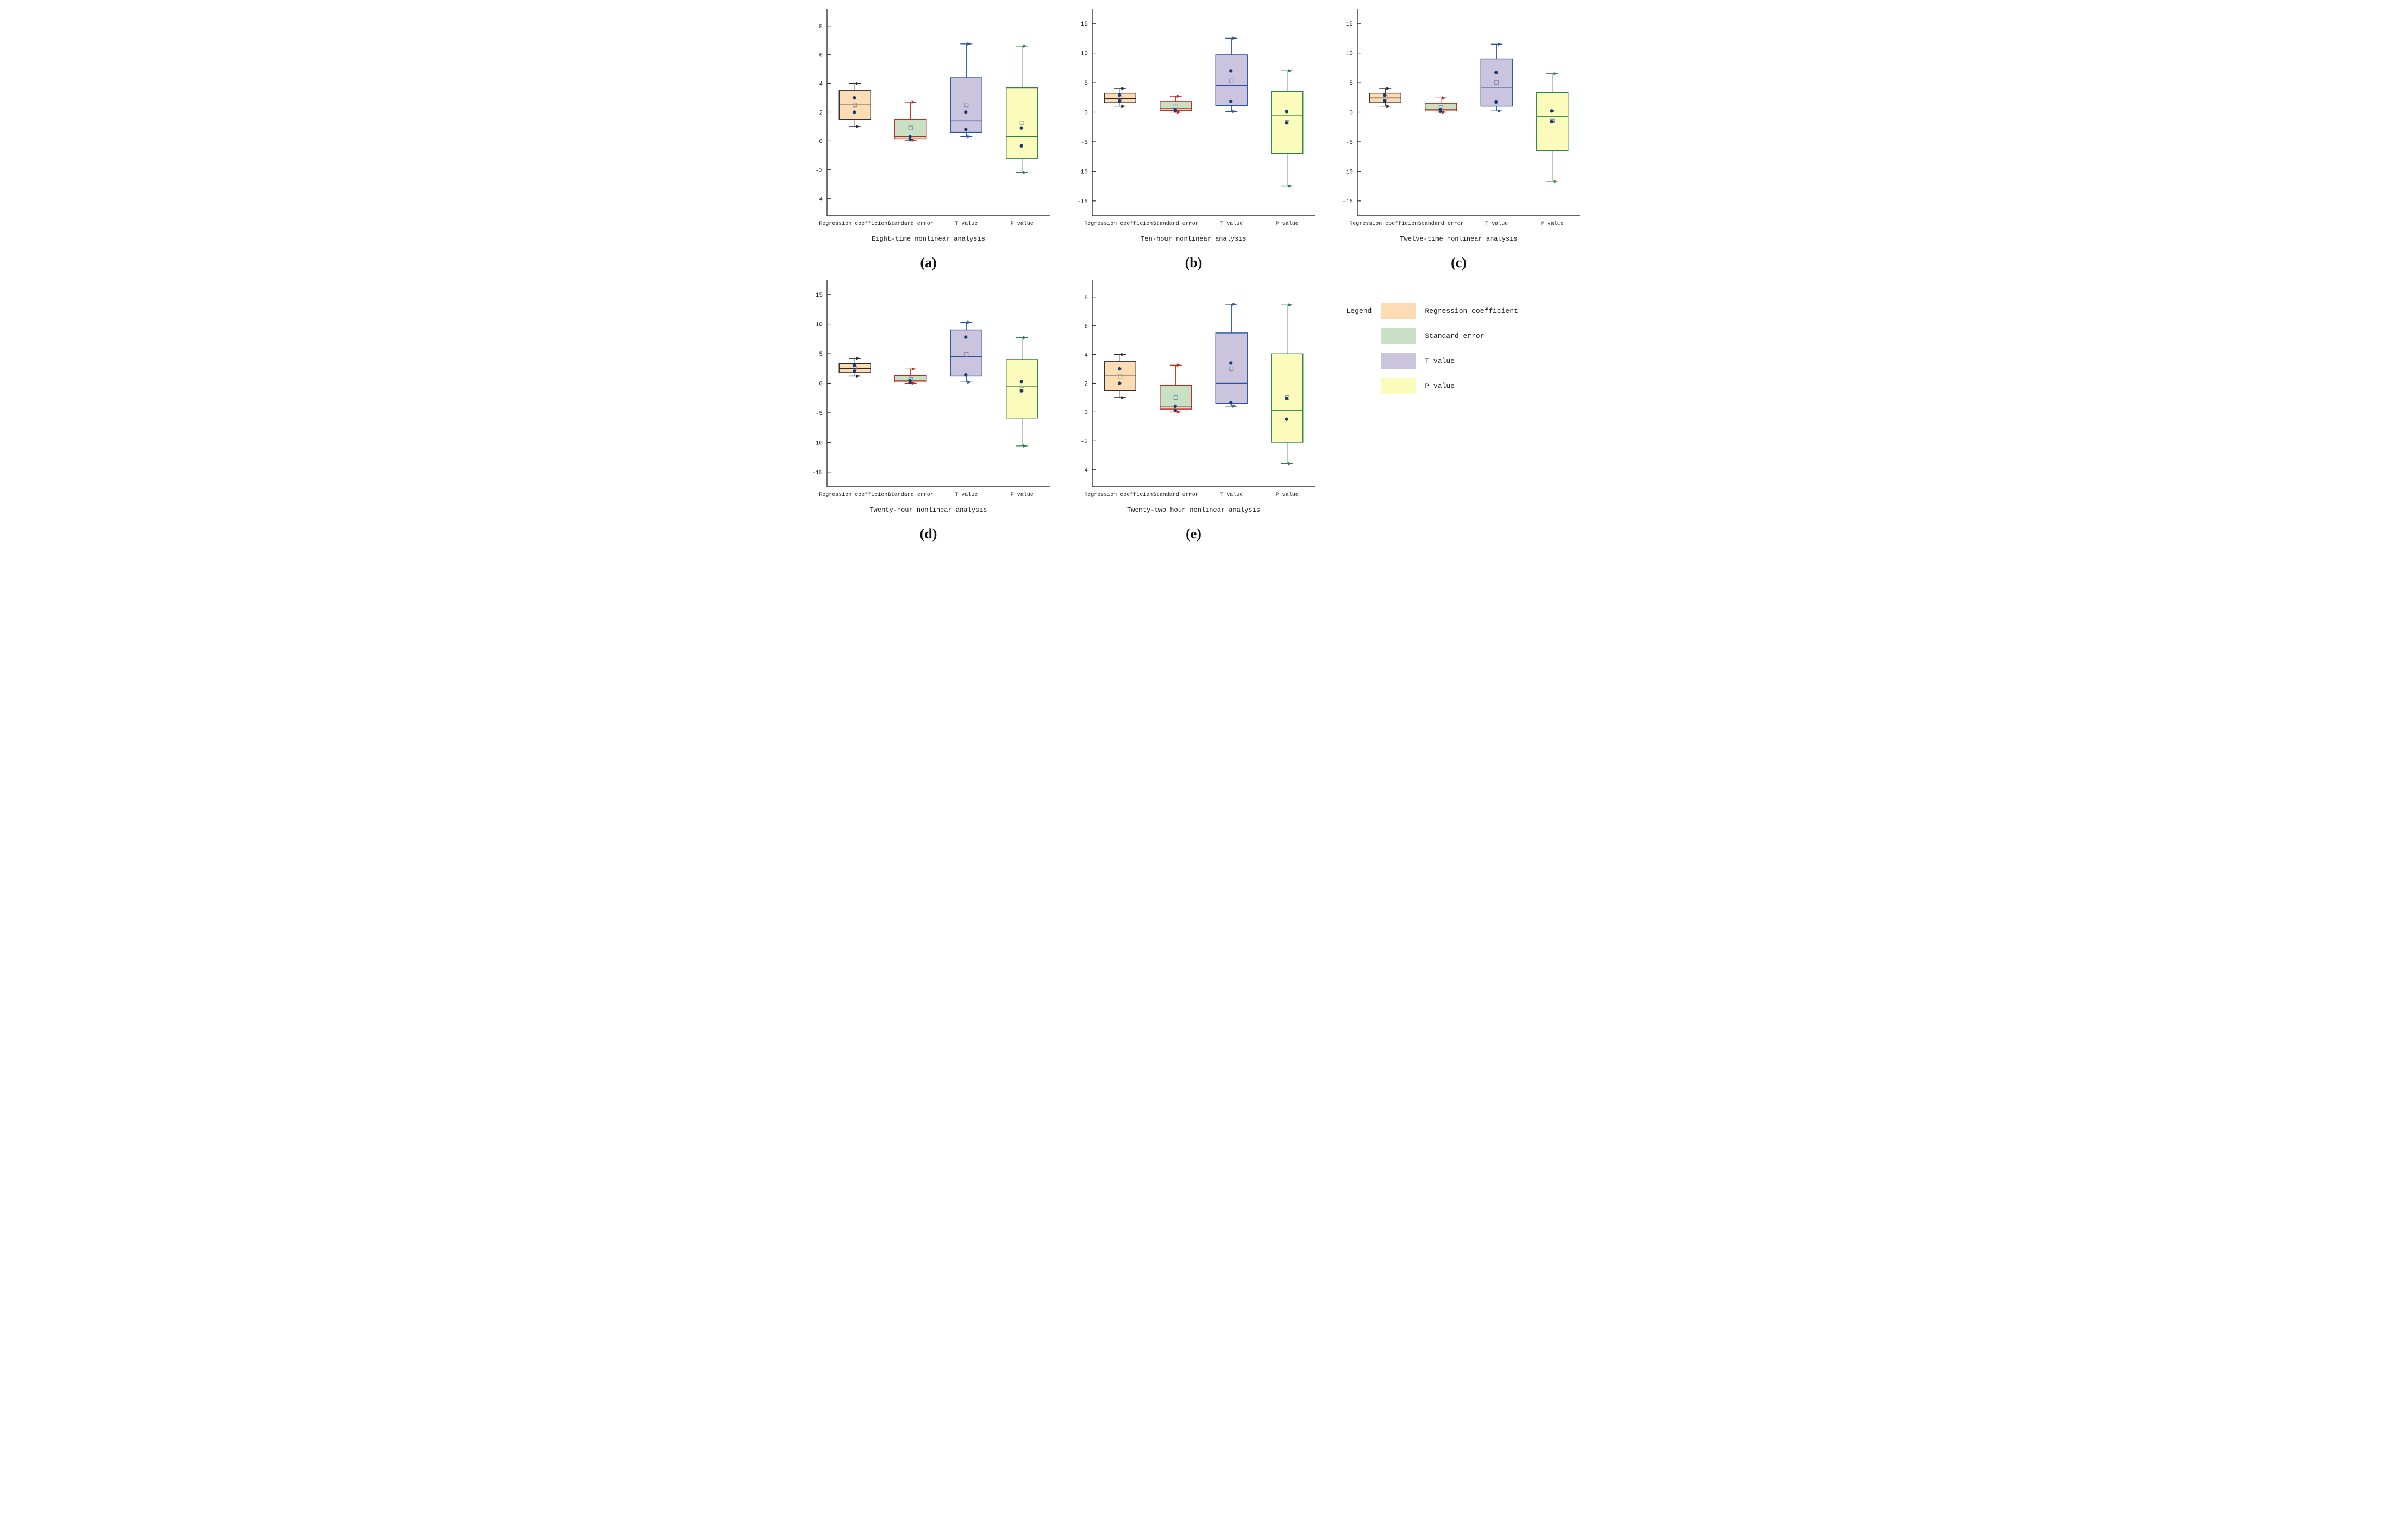  What do you see at coordinates (1455, 335) in the screenshot?
I see `legend-entry-label: Standard error` at bounding box center [1455, 335].